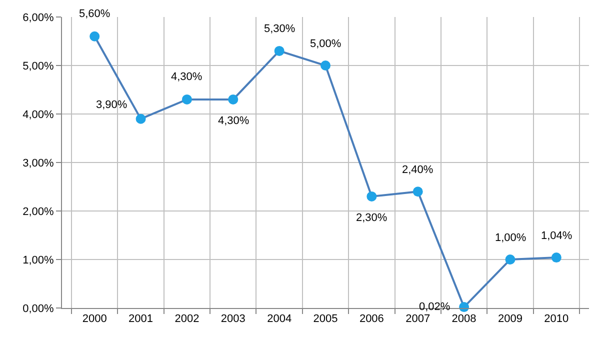 Image resolution: width=607 pixels, height=338 pixels. Describe the element at coordinates (38, 114) in the screenshot. I see `y-tick-label: 4,00%` at that location.